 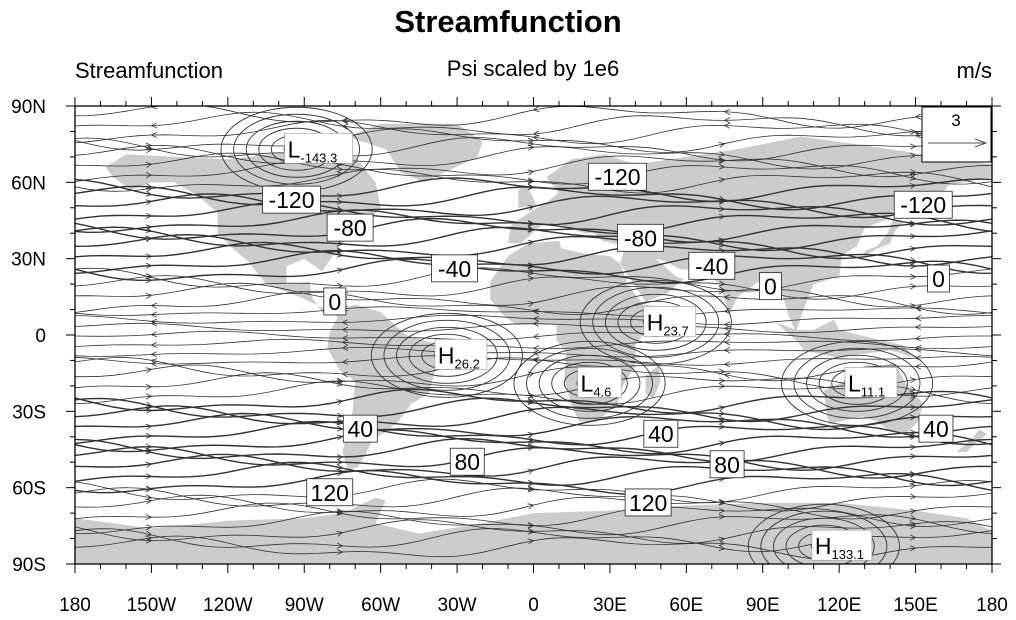 I want to click on y-tick-label: 0, so click(x=40, y=336).